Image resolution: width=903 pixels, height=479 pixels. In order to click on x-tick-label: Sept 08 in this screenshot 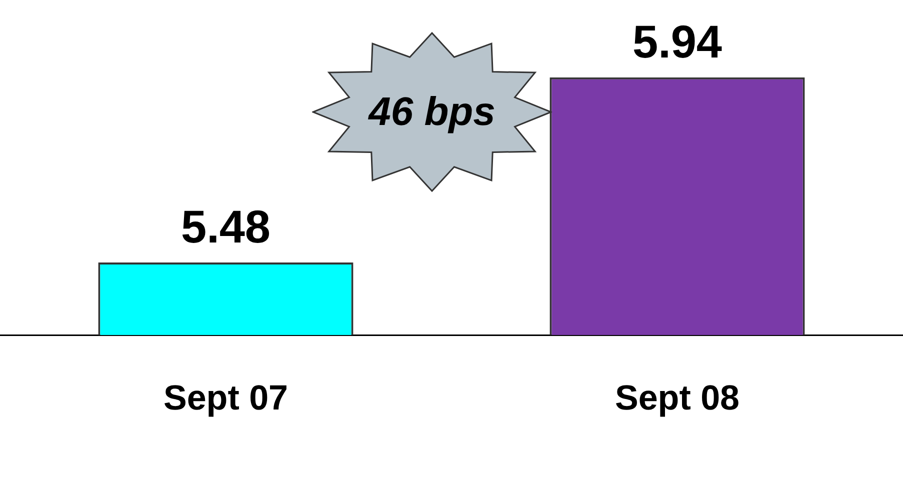, I will do `click(677, 398)`.